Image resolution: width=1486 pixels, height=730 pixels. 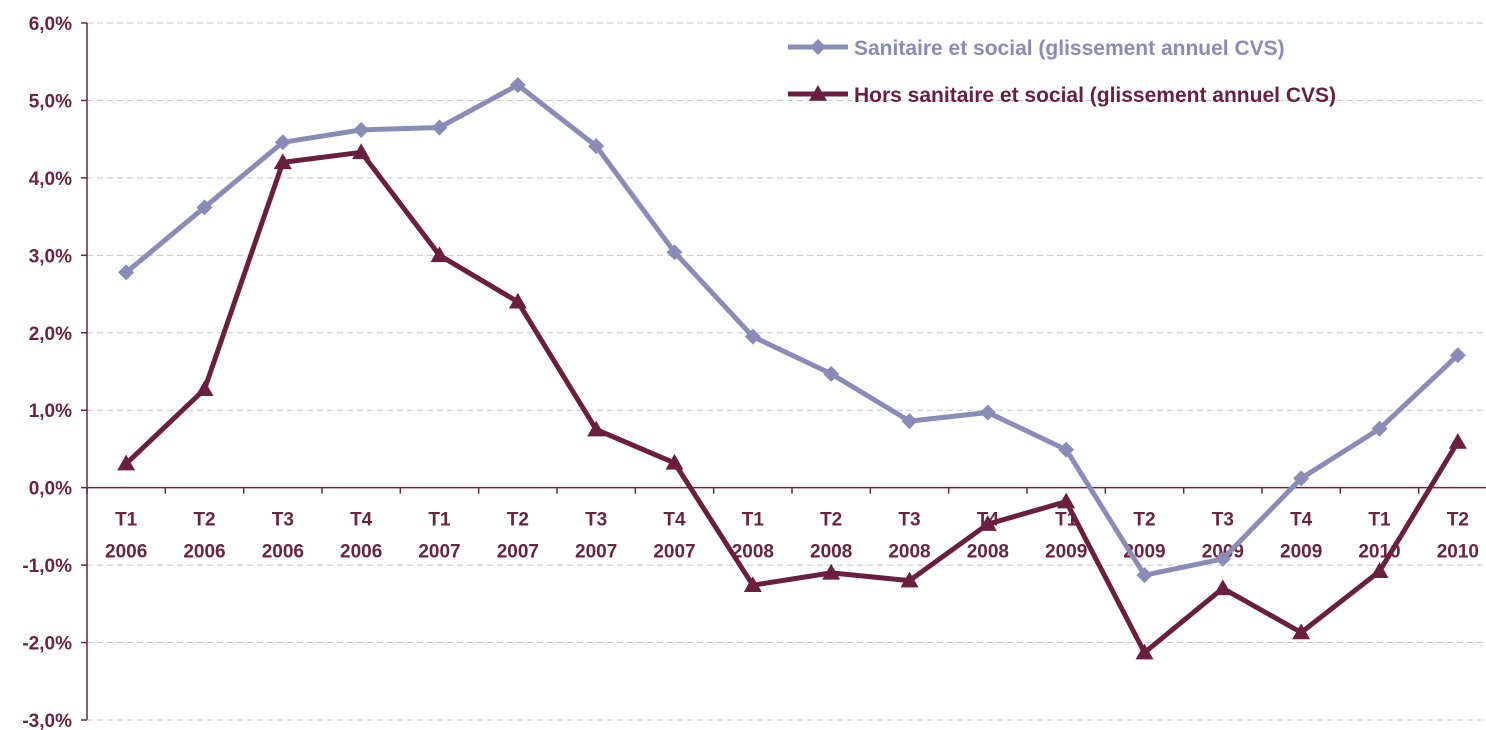 I want to click on y-tick-label: 4,0%, so click(x=50, y=179).